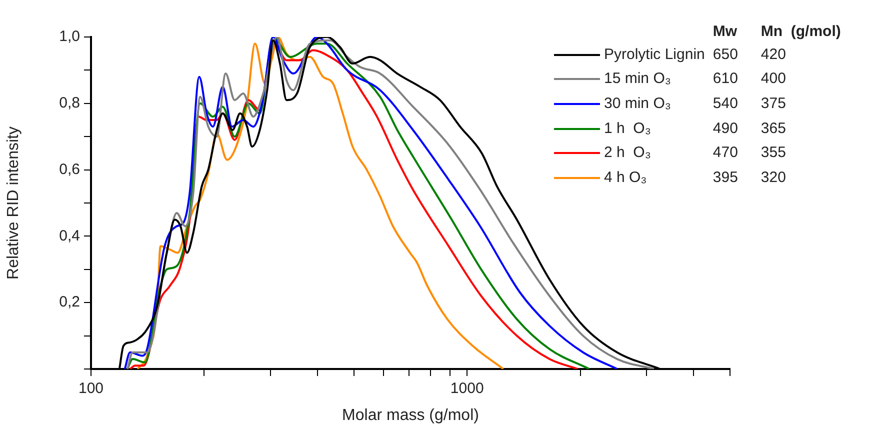 Image resolution: width=889 pixels, height=429 pixels. What do you see at coordinates (91, 389) in the screenshot?
I see `x-tick-label: 100` at bounding box center [91, 389].